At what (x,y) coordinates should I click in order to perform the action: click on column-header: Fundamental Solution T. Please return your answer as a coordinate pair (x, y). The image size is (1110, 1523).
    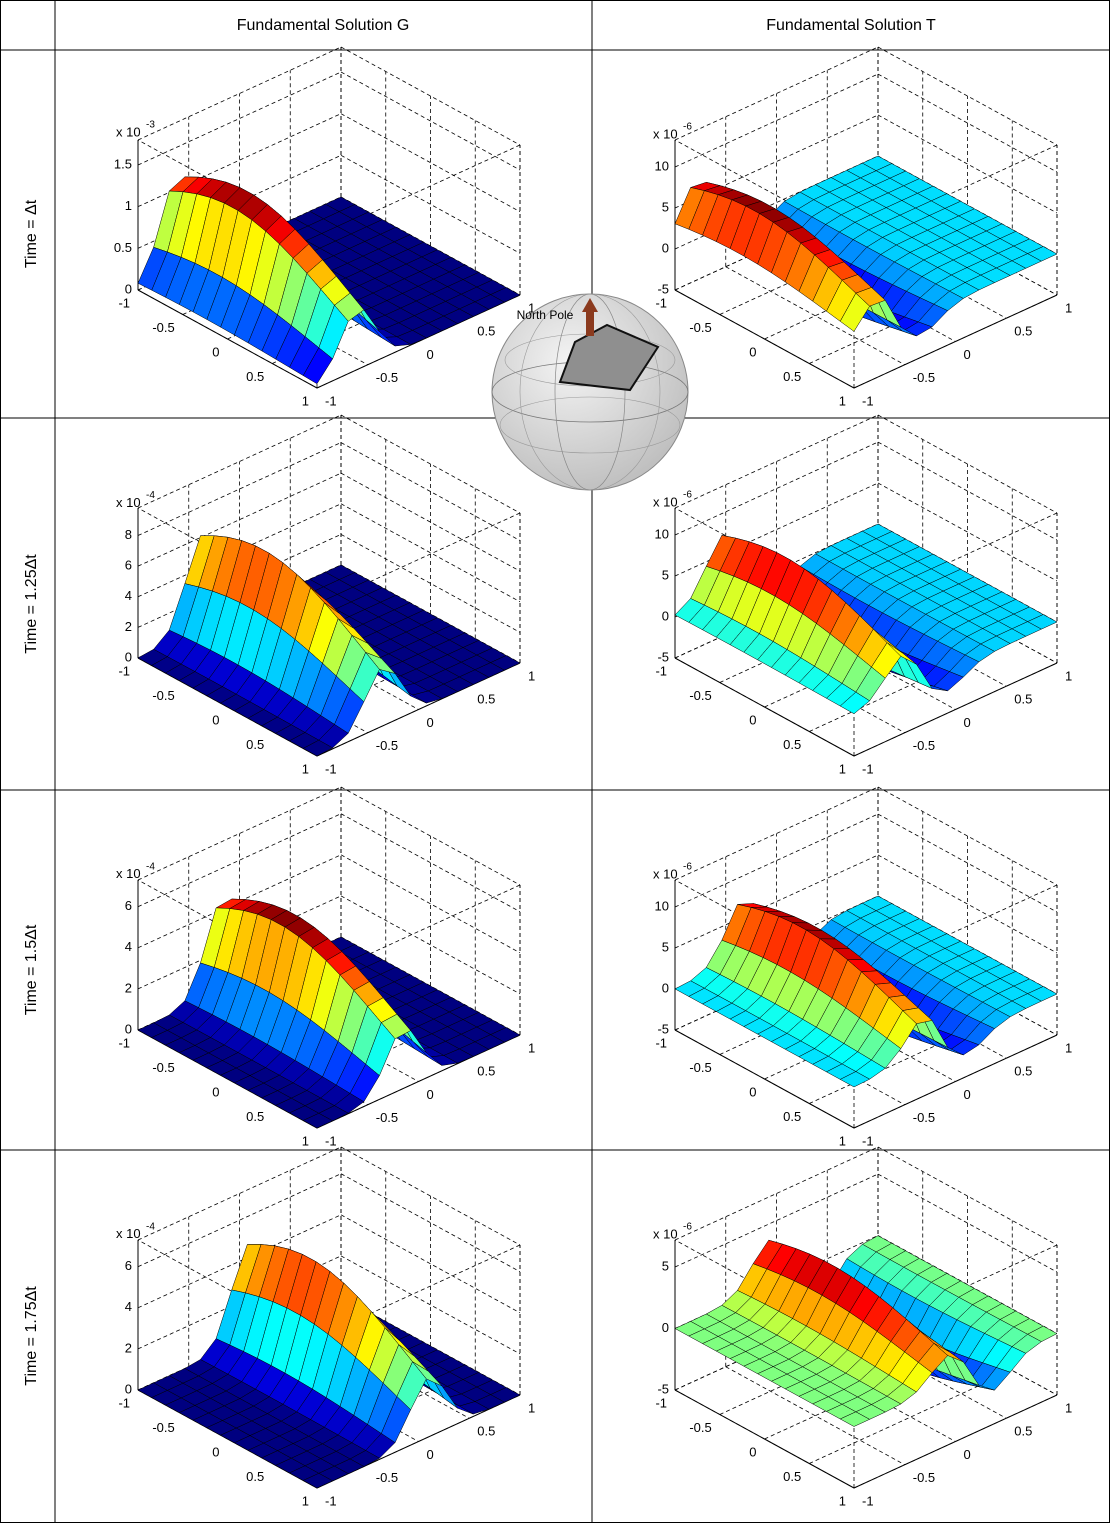
    Looking at the image, I should click on (851, 25).